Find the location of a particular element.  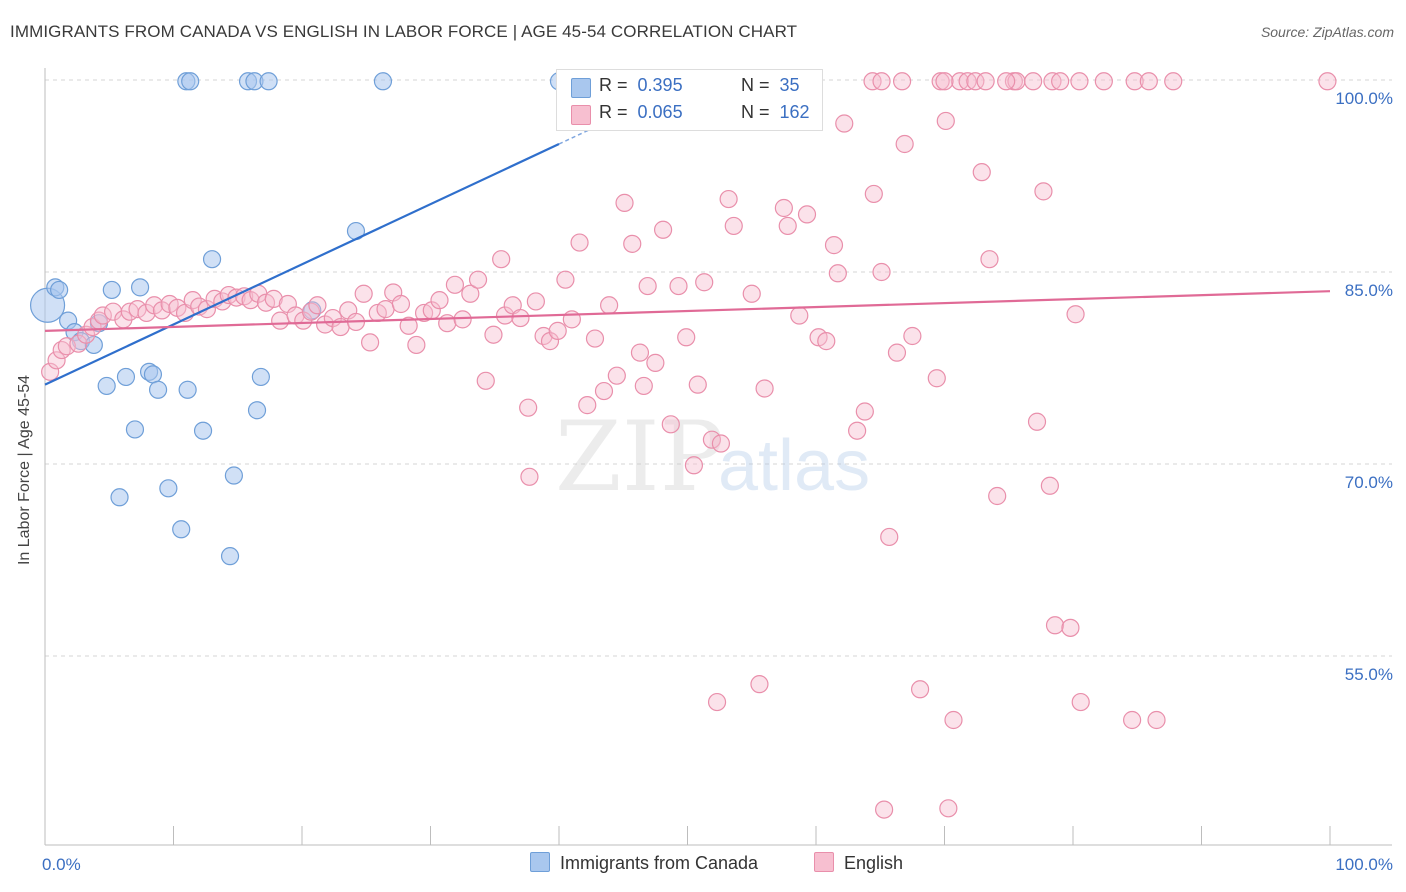

bottom-legend-canada: Immigrants from Canada is located at coordinates (644, 863).